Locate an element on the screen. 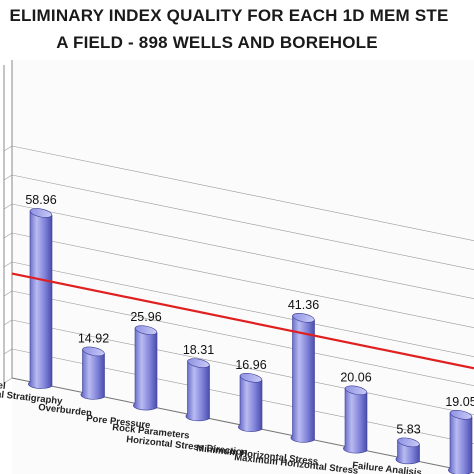 Image resolution: width=474 pixels, height=474 pixels. bar-value-label: 41.36 is located at coordinates (303, 305).